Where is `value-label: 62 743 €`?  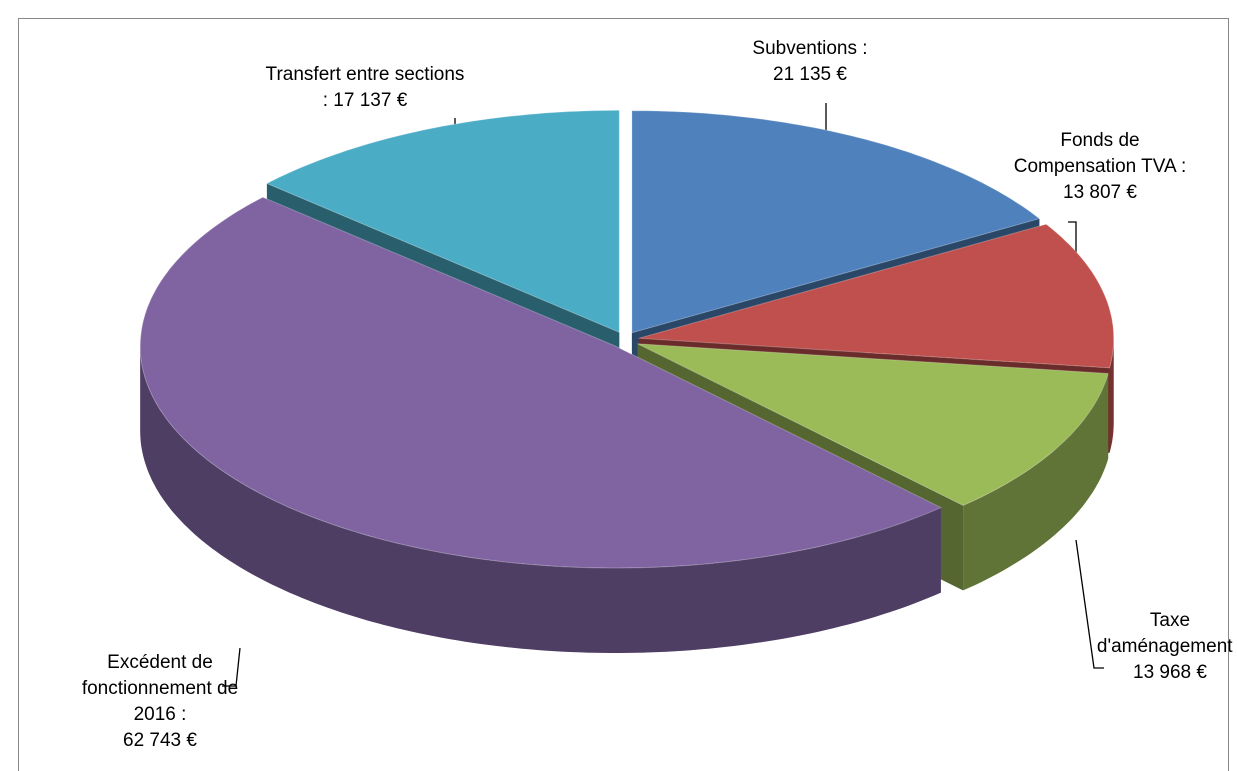
value-label: 62 743 € is located at coordinates (160, 740).